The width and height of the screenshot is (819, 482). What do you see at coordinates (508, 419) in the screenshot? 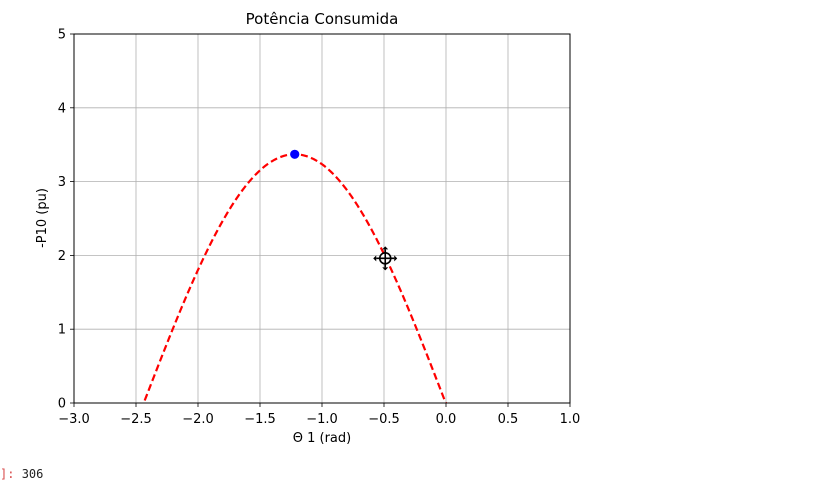
I see `x-tick-label: 0.5` at bounding box center [508, 419].